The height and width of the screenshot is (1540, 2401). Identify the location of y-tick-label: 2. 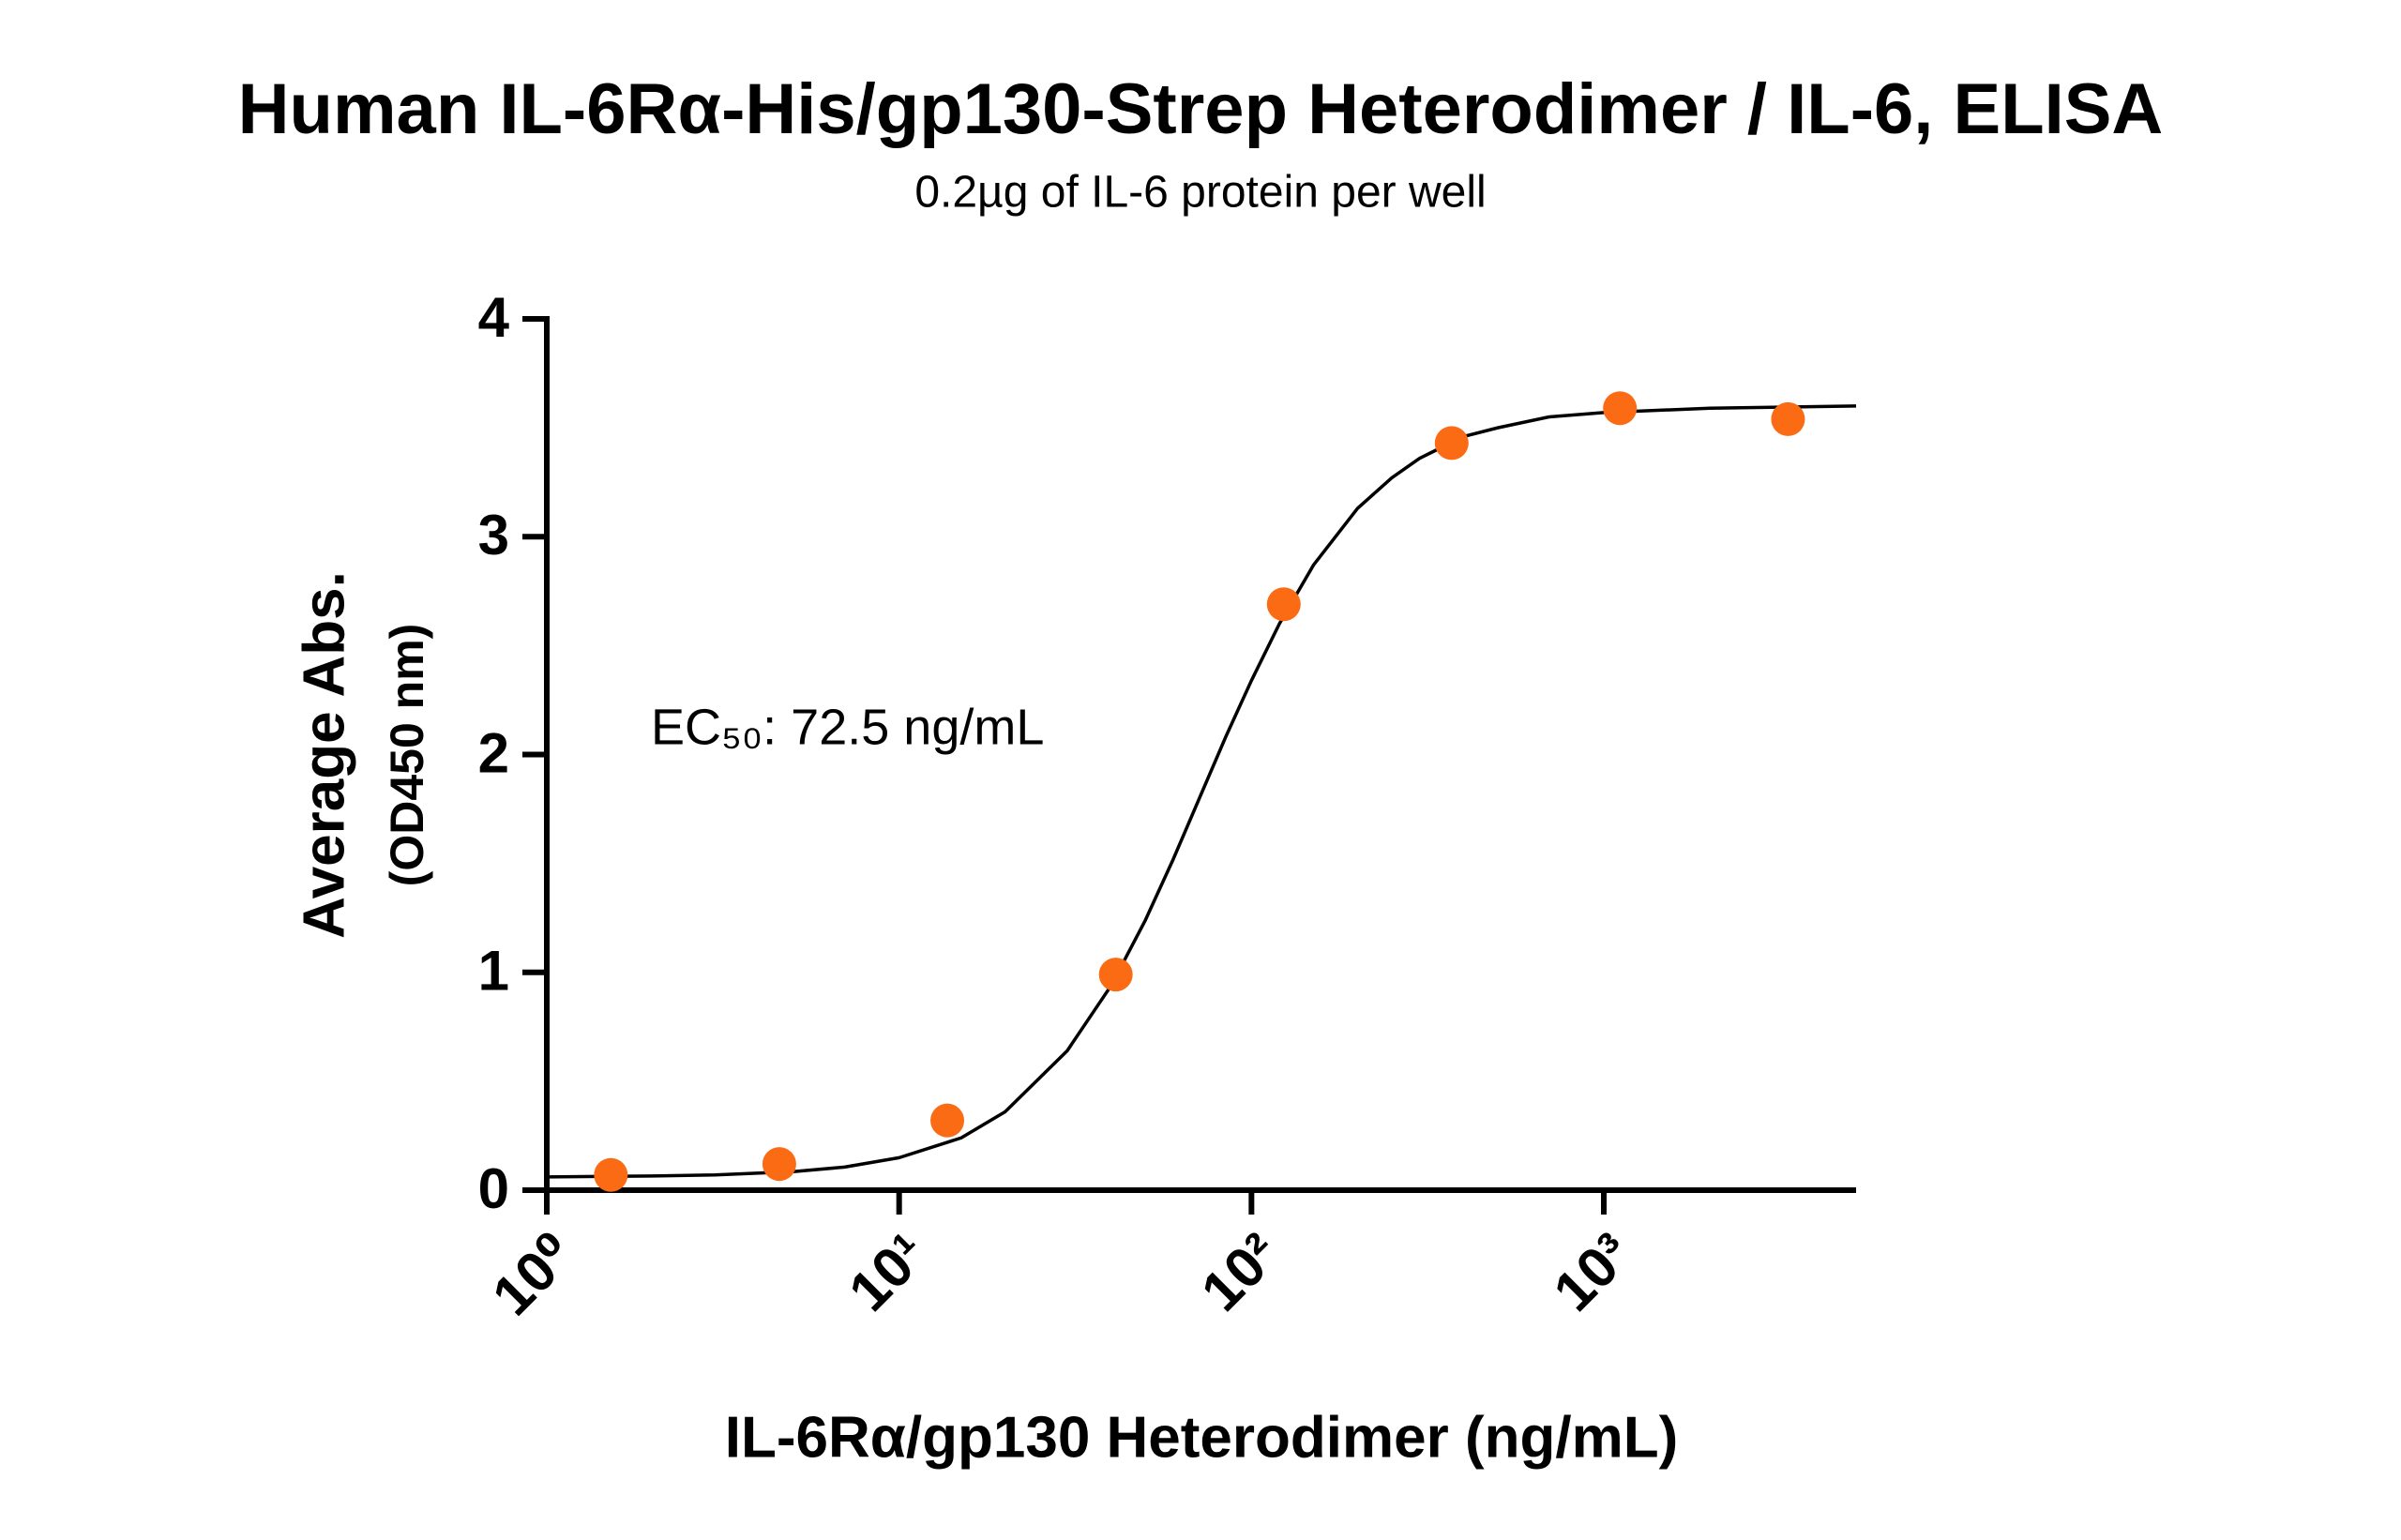
(493, 752).